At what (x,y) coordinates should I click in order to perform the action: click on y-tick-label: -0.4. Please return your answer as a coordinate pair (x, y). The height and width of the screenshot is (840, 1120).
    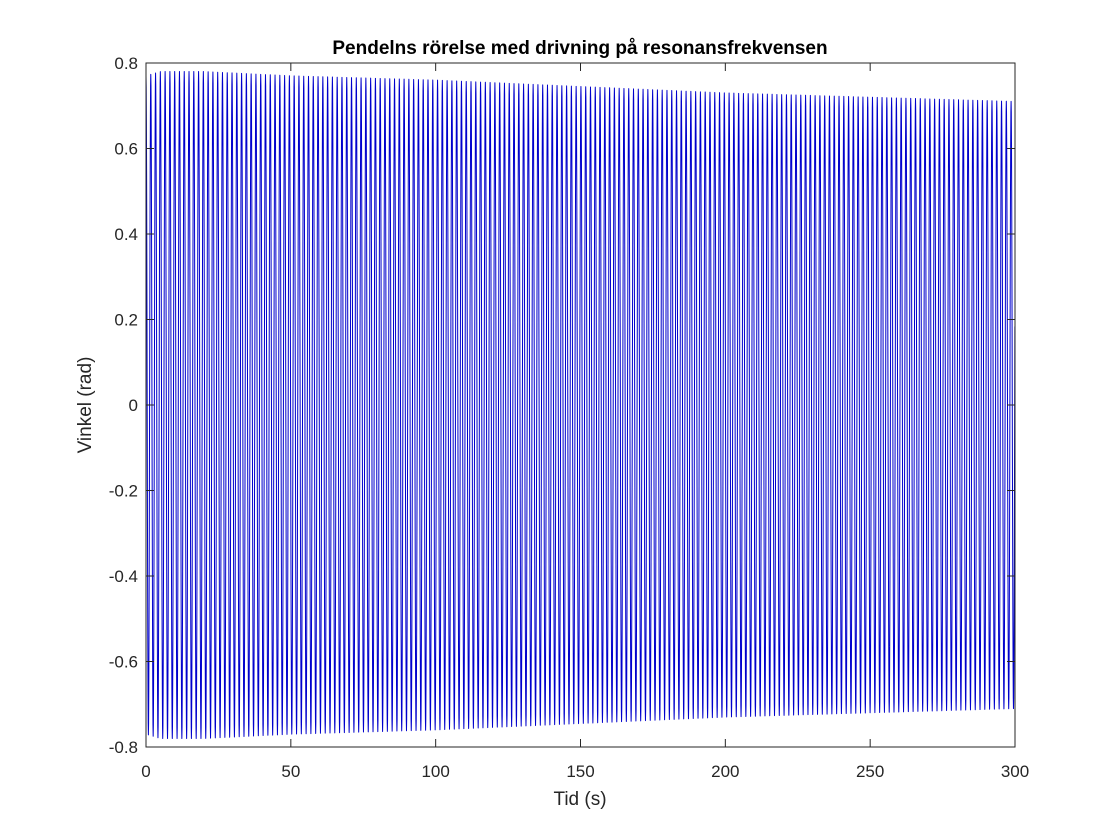
    Looking at the image, I should click on (123, 576).